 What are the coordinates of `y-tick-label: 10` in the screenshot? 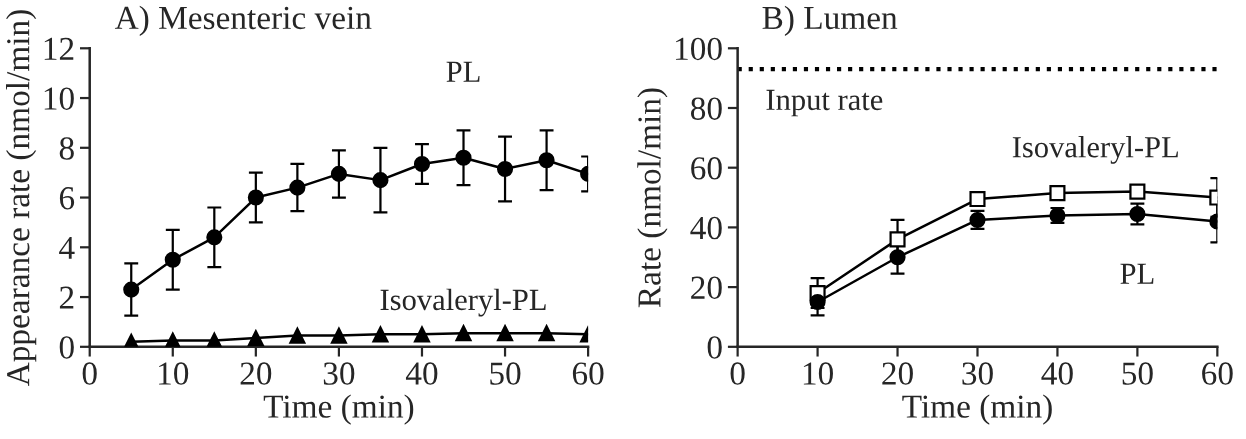 It's located at (59, 98).